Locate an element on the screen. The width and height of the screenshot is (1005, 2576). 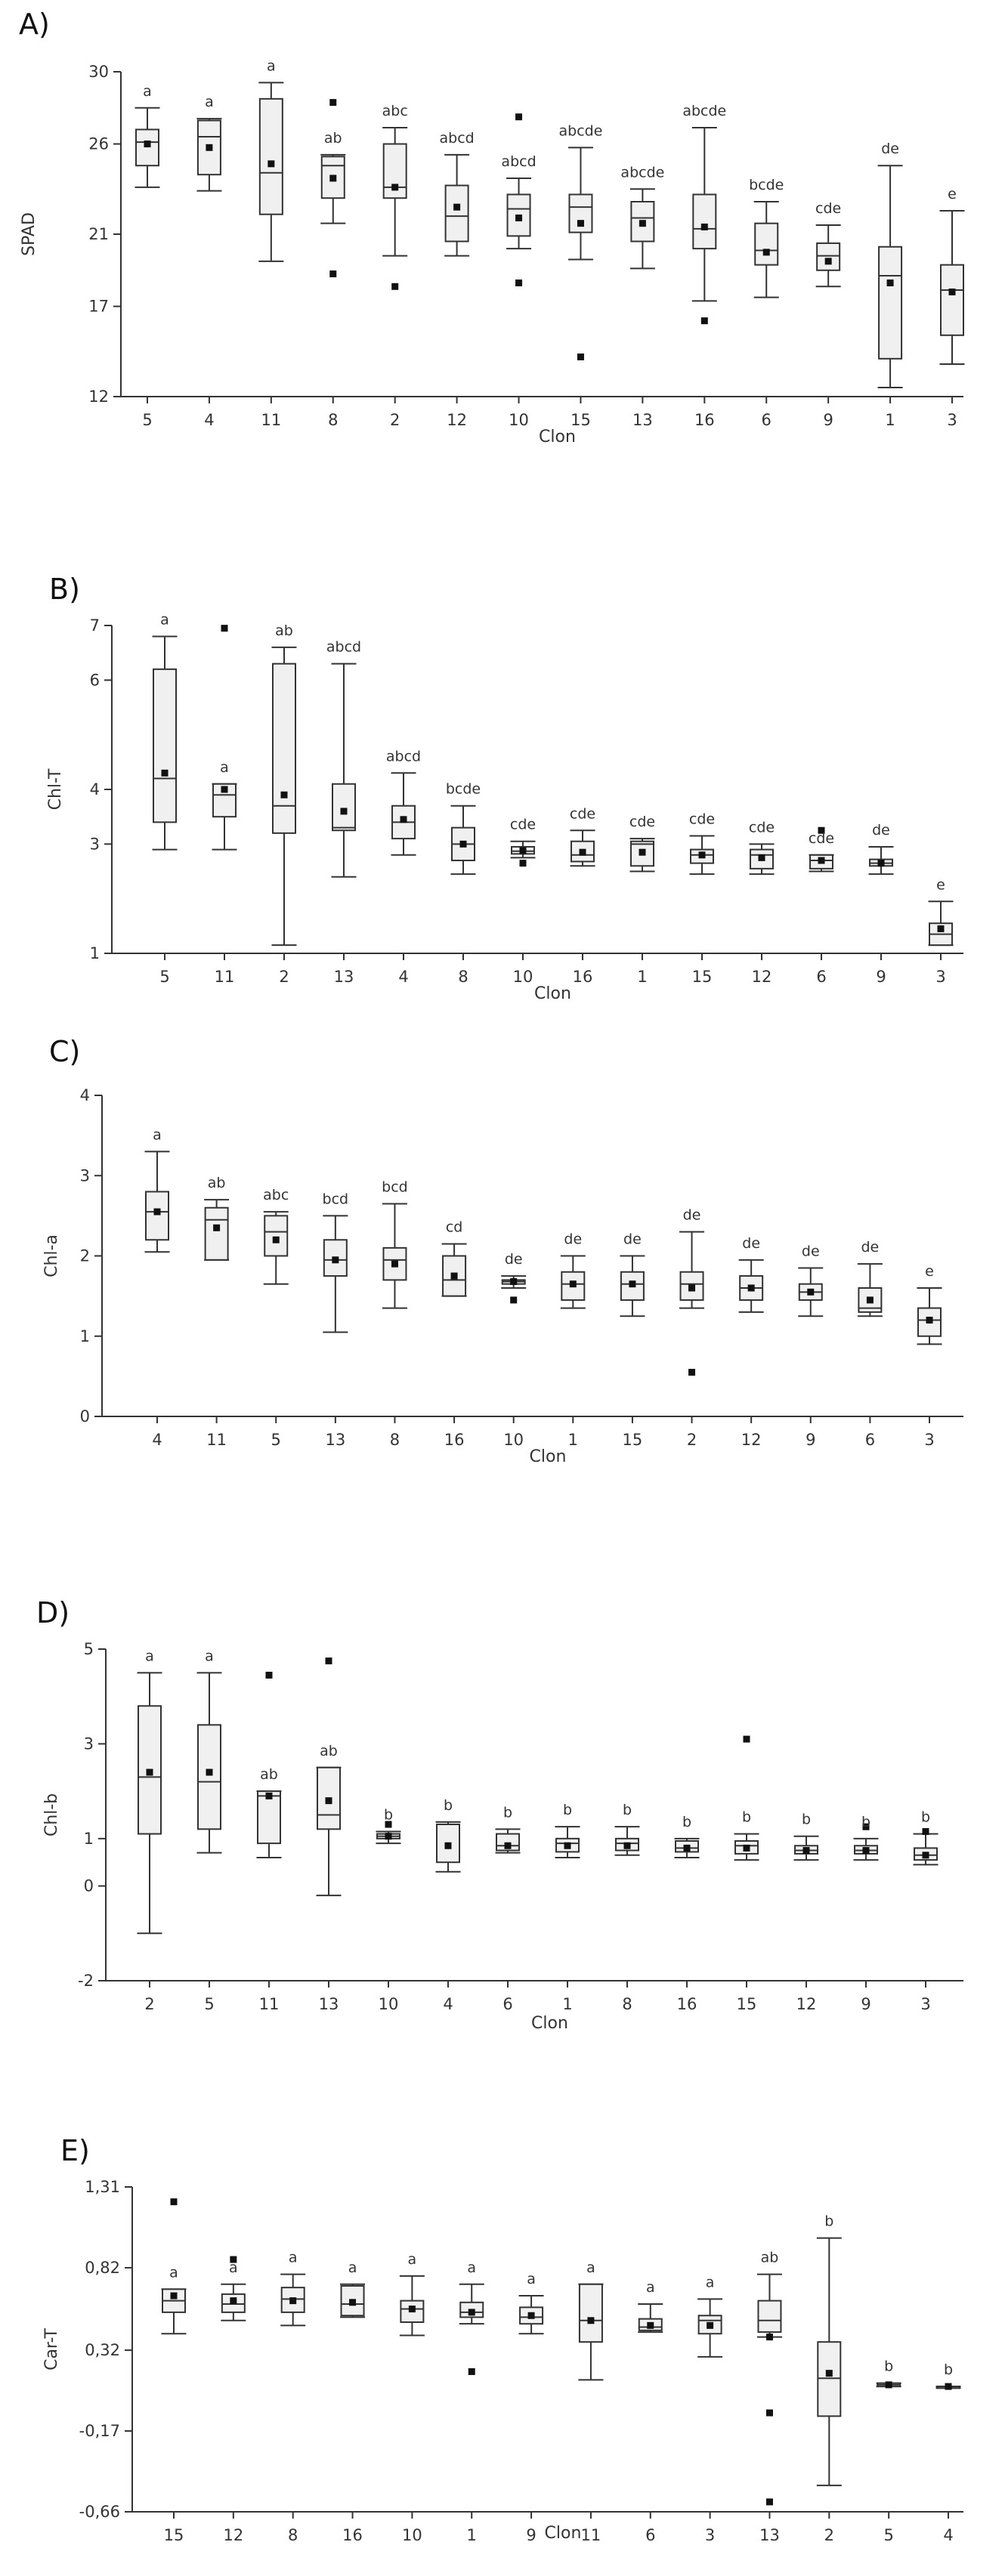
significance-label: abcde is located at coordinates (704, 111).